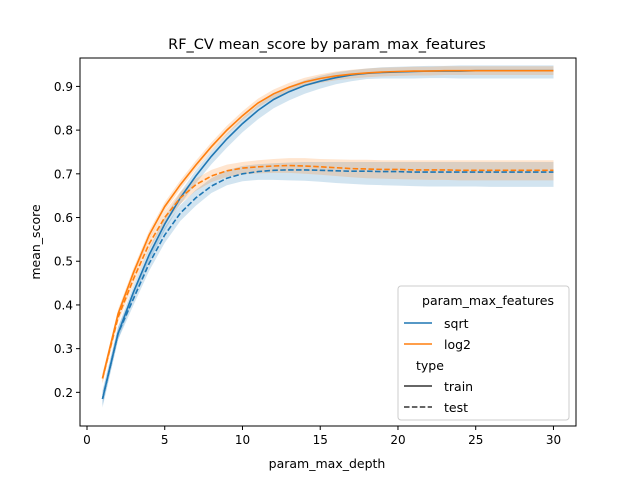 The image size is (640, 480). What do you see at coordinates (87, 440) in the screenshot?
I see `x-tick-label: 0` at bounding box center [87, 440].